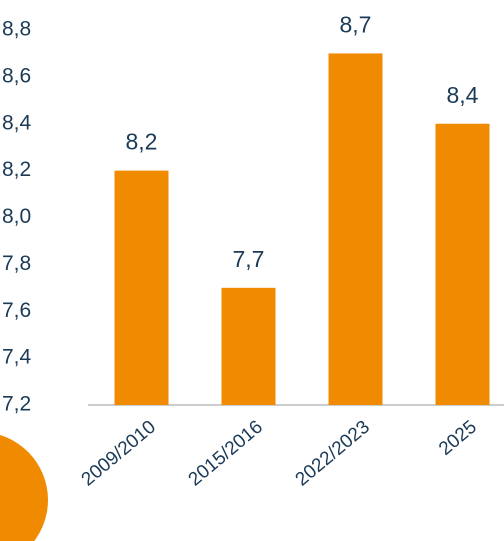  I want to click on x-tick-label: 2025, so click(458, 438).